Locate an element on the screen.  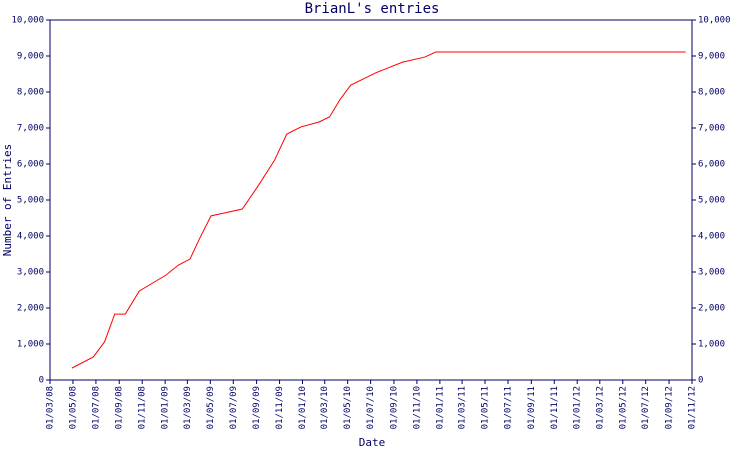
y-tick-label: 5,000 is located at coordinates (30, 201).